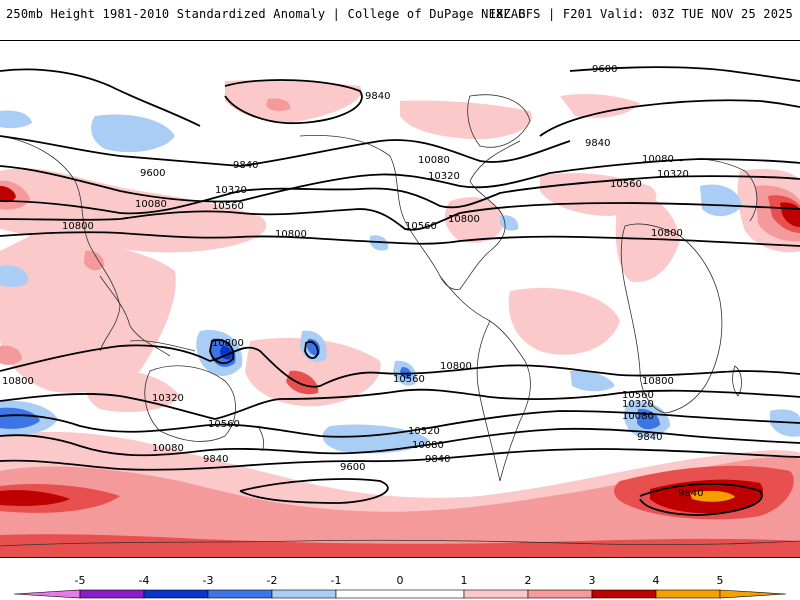 The width and height of the screenshot is (800, 600). Describe the element at coordinates (400, 239) in the screenshot. I see `contour-10800-w` at that location.